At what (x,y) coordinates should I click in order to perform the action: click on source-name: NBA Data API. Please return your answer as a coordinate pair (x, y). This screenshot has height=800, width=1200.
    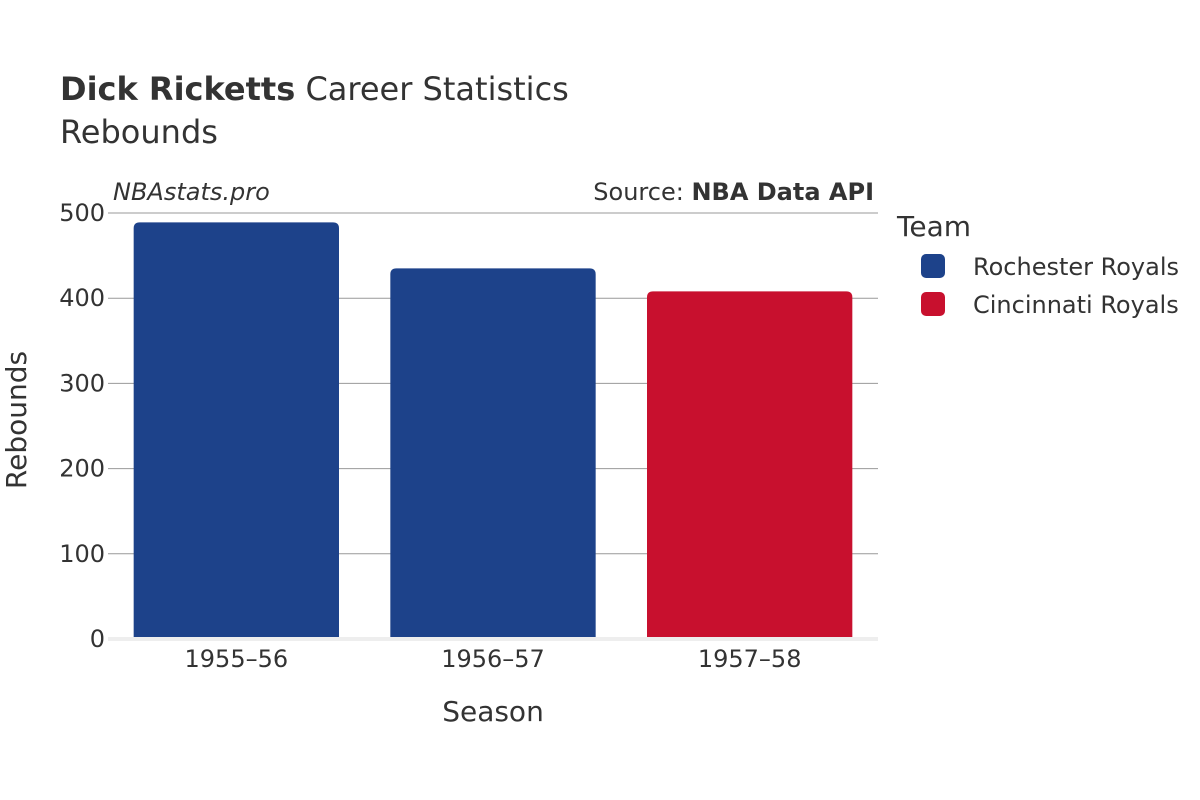
    Looking at the image, I should click on (782, 192).